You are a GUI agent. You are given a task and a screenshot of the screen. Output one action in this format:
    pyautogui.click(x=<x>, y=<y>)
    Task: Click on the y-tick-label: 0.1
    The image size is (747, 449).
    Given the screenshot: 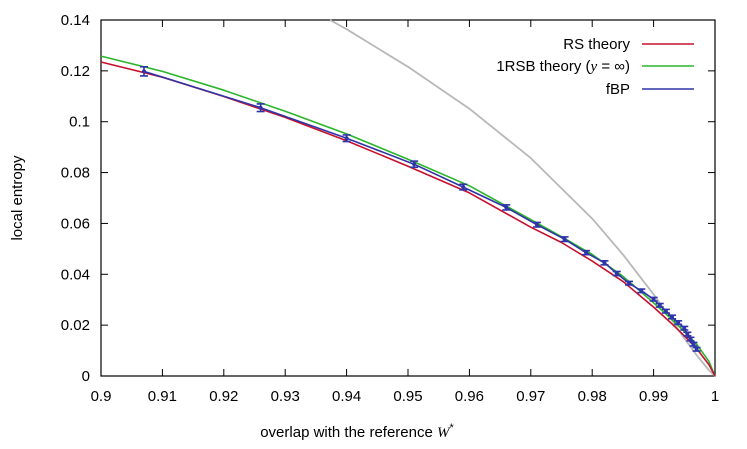 What is the action you would take?
    pyautogui.click(x=79, y=122)
    